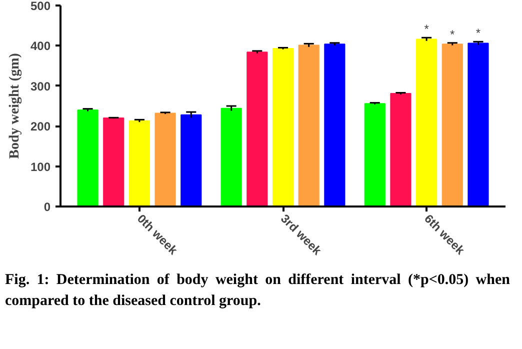 The height and width of the screenshot is (349, 522). Describe the element at coordinates (40, 127) in the screenshot. I see `y-tick-label: 200` at that location.